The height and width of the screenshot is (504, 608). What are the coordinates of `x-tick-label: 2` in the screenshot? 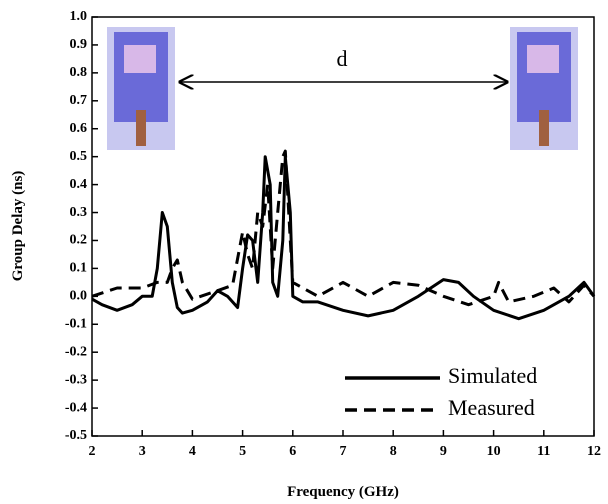 It's located at (92, 451).